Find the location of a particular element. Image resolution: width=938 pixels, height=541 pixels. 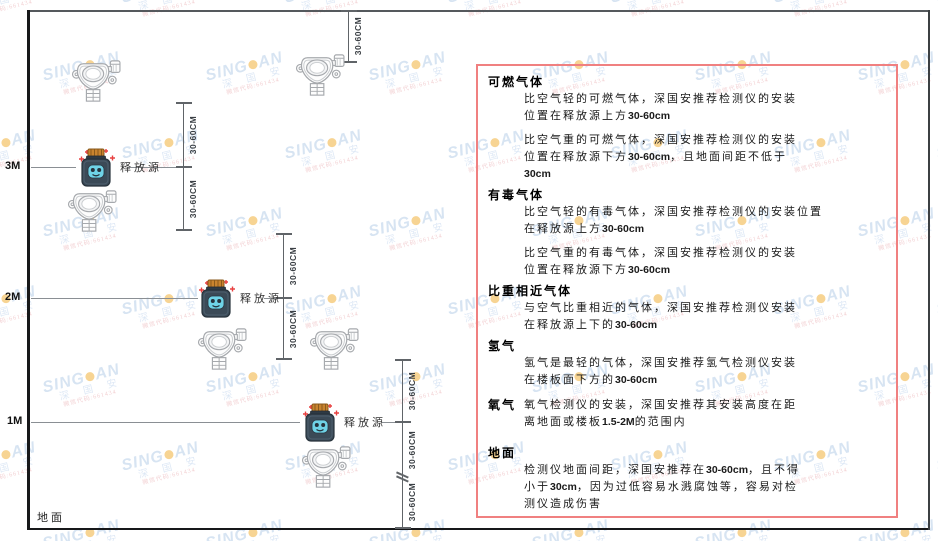

paragraph-line: 比空气轻的有毒气体，深国安推荐检测仪的安装位置 is located at coordinates (673, 212).